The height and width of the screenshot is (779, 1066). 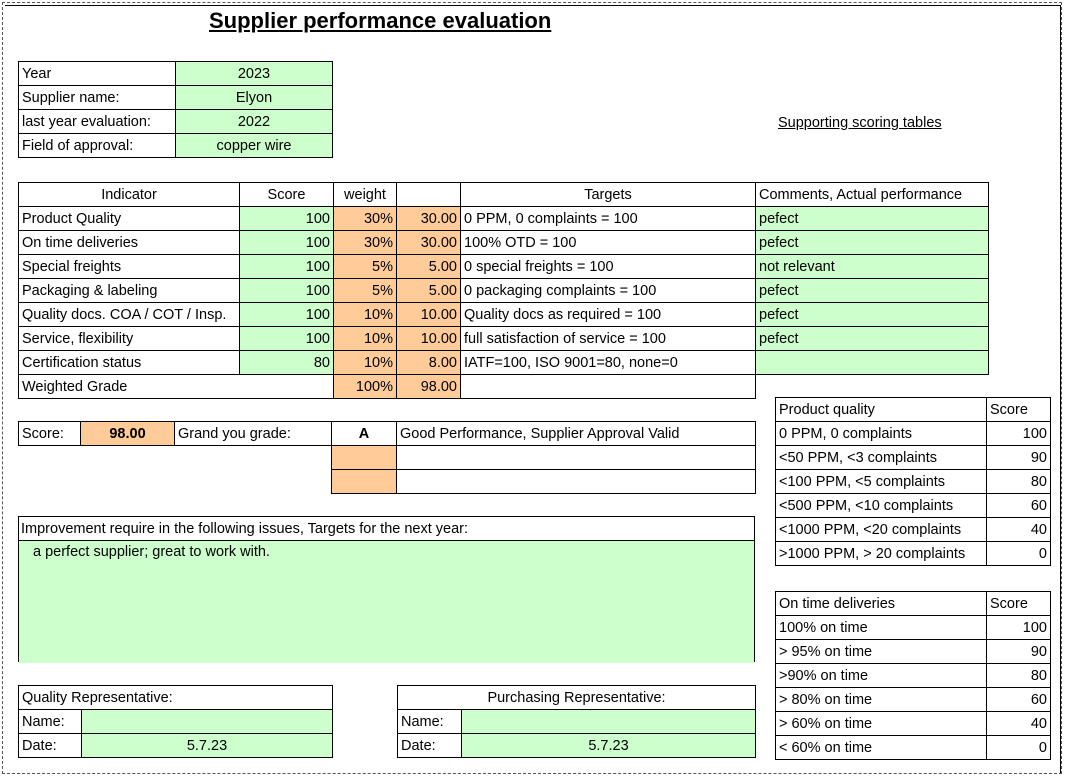 I want to click on otd-score-header: Score, so click(x=1018, y=603).